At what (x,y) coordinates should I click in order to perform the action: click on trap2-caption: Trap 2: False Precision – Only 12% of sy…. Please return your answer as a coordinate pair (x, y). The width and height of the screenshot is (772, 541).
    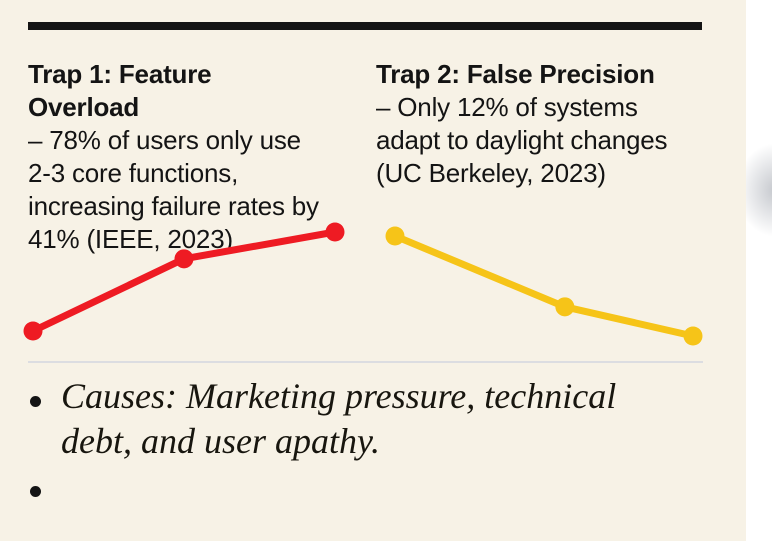
    Looking at the image, I should click on (522, 157).